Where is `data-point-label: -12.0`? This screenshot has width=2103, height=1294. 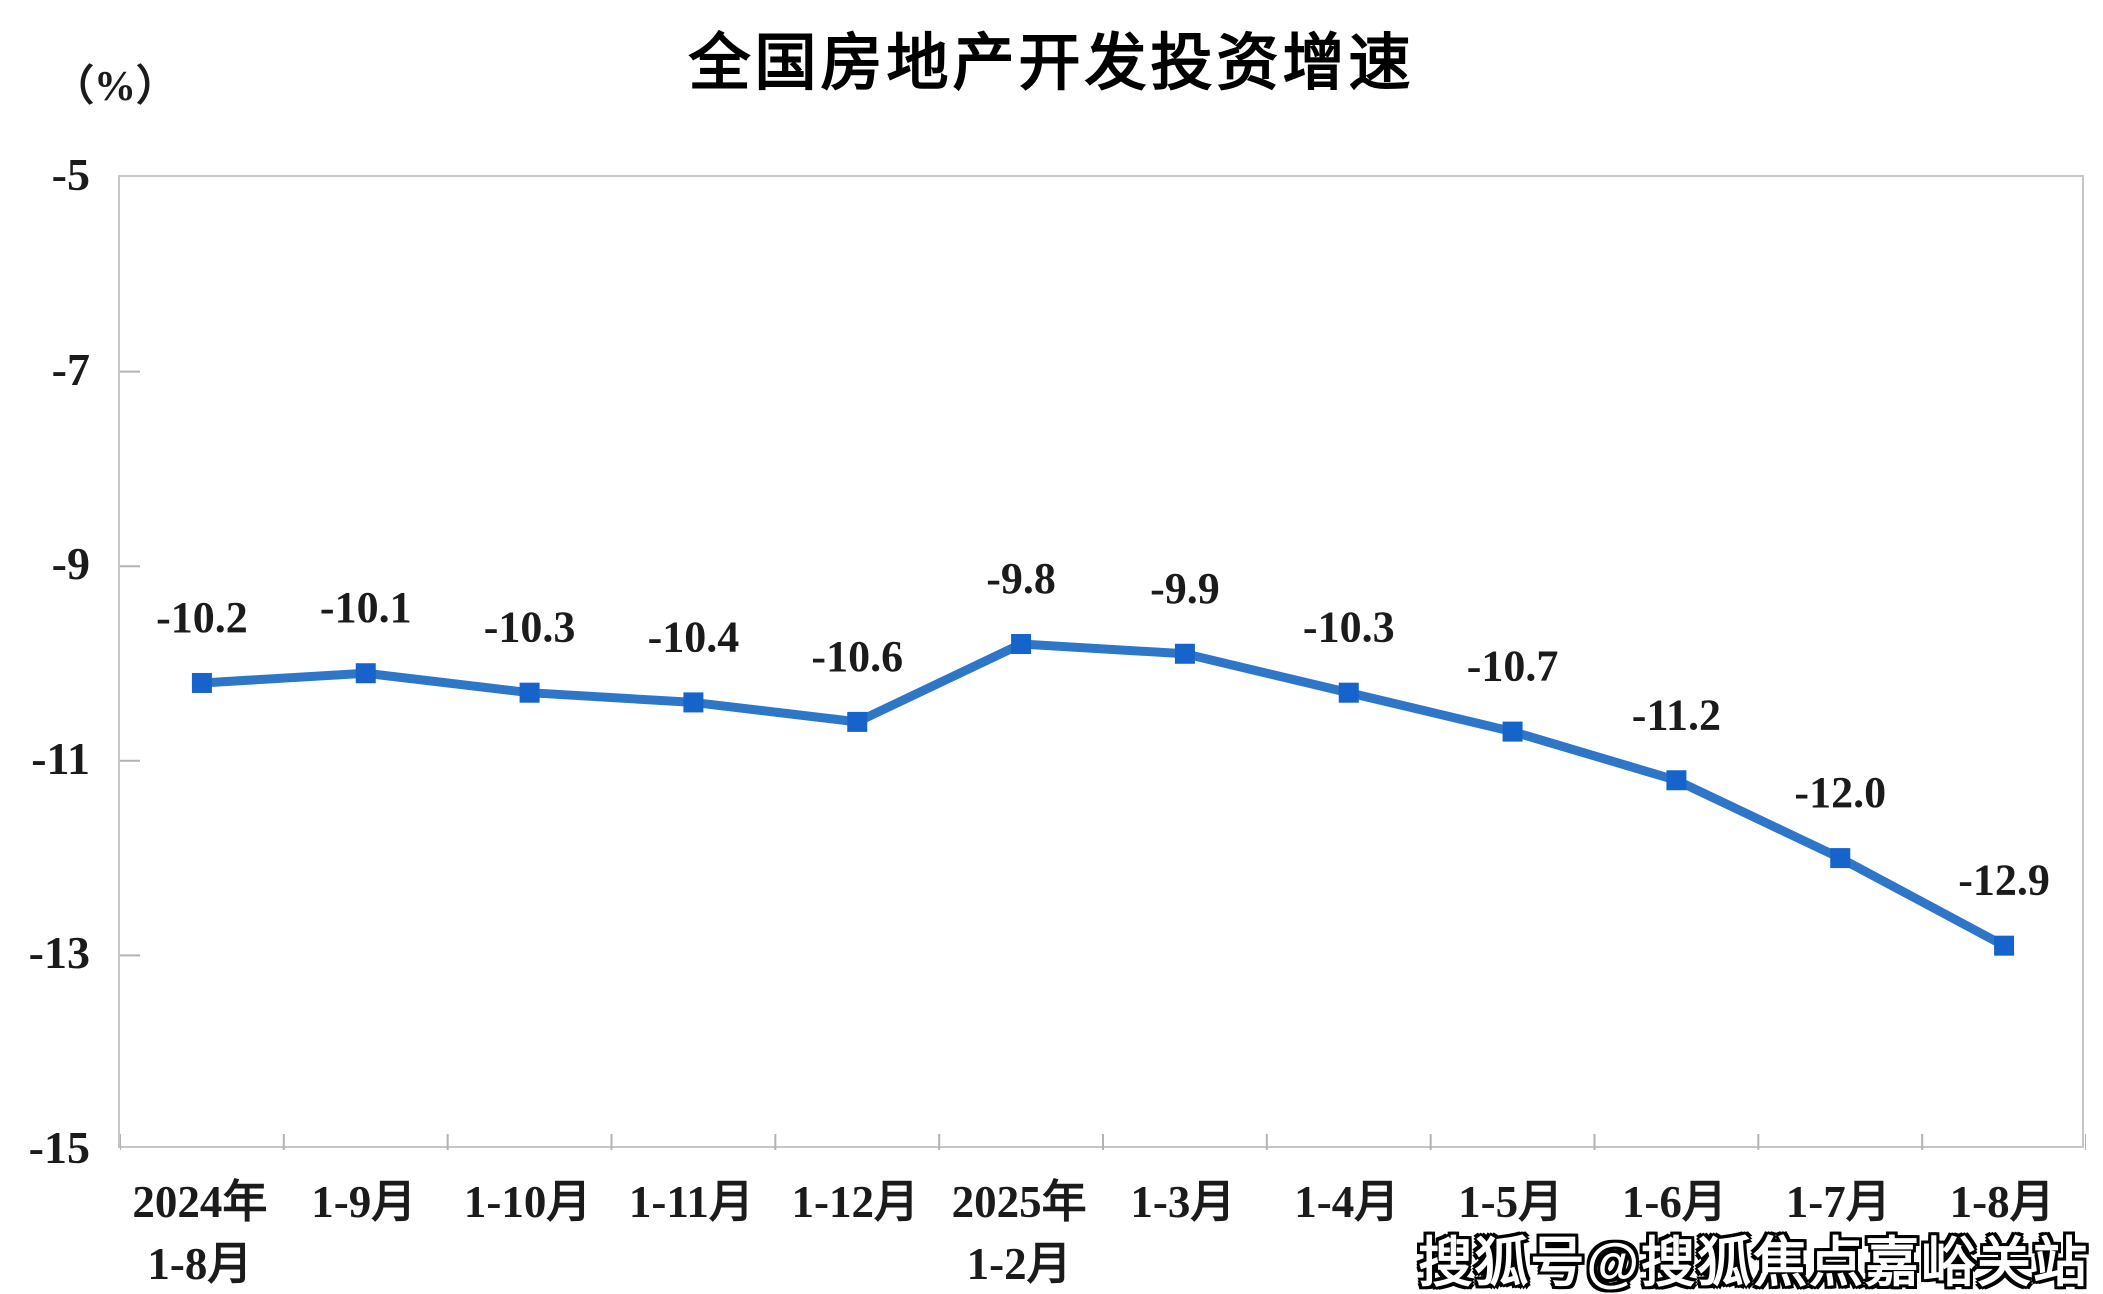 data-point-label: -12.0 is located at coordinates (1840, 792).